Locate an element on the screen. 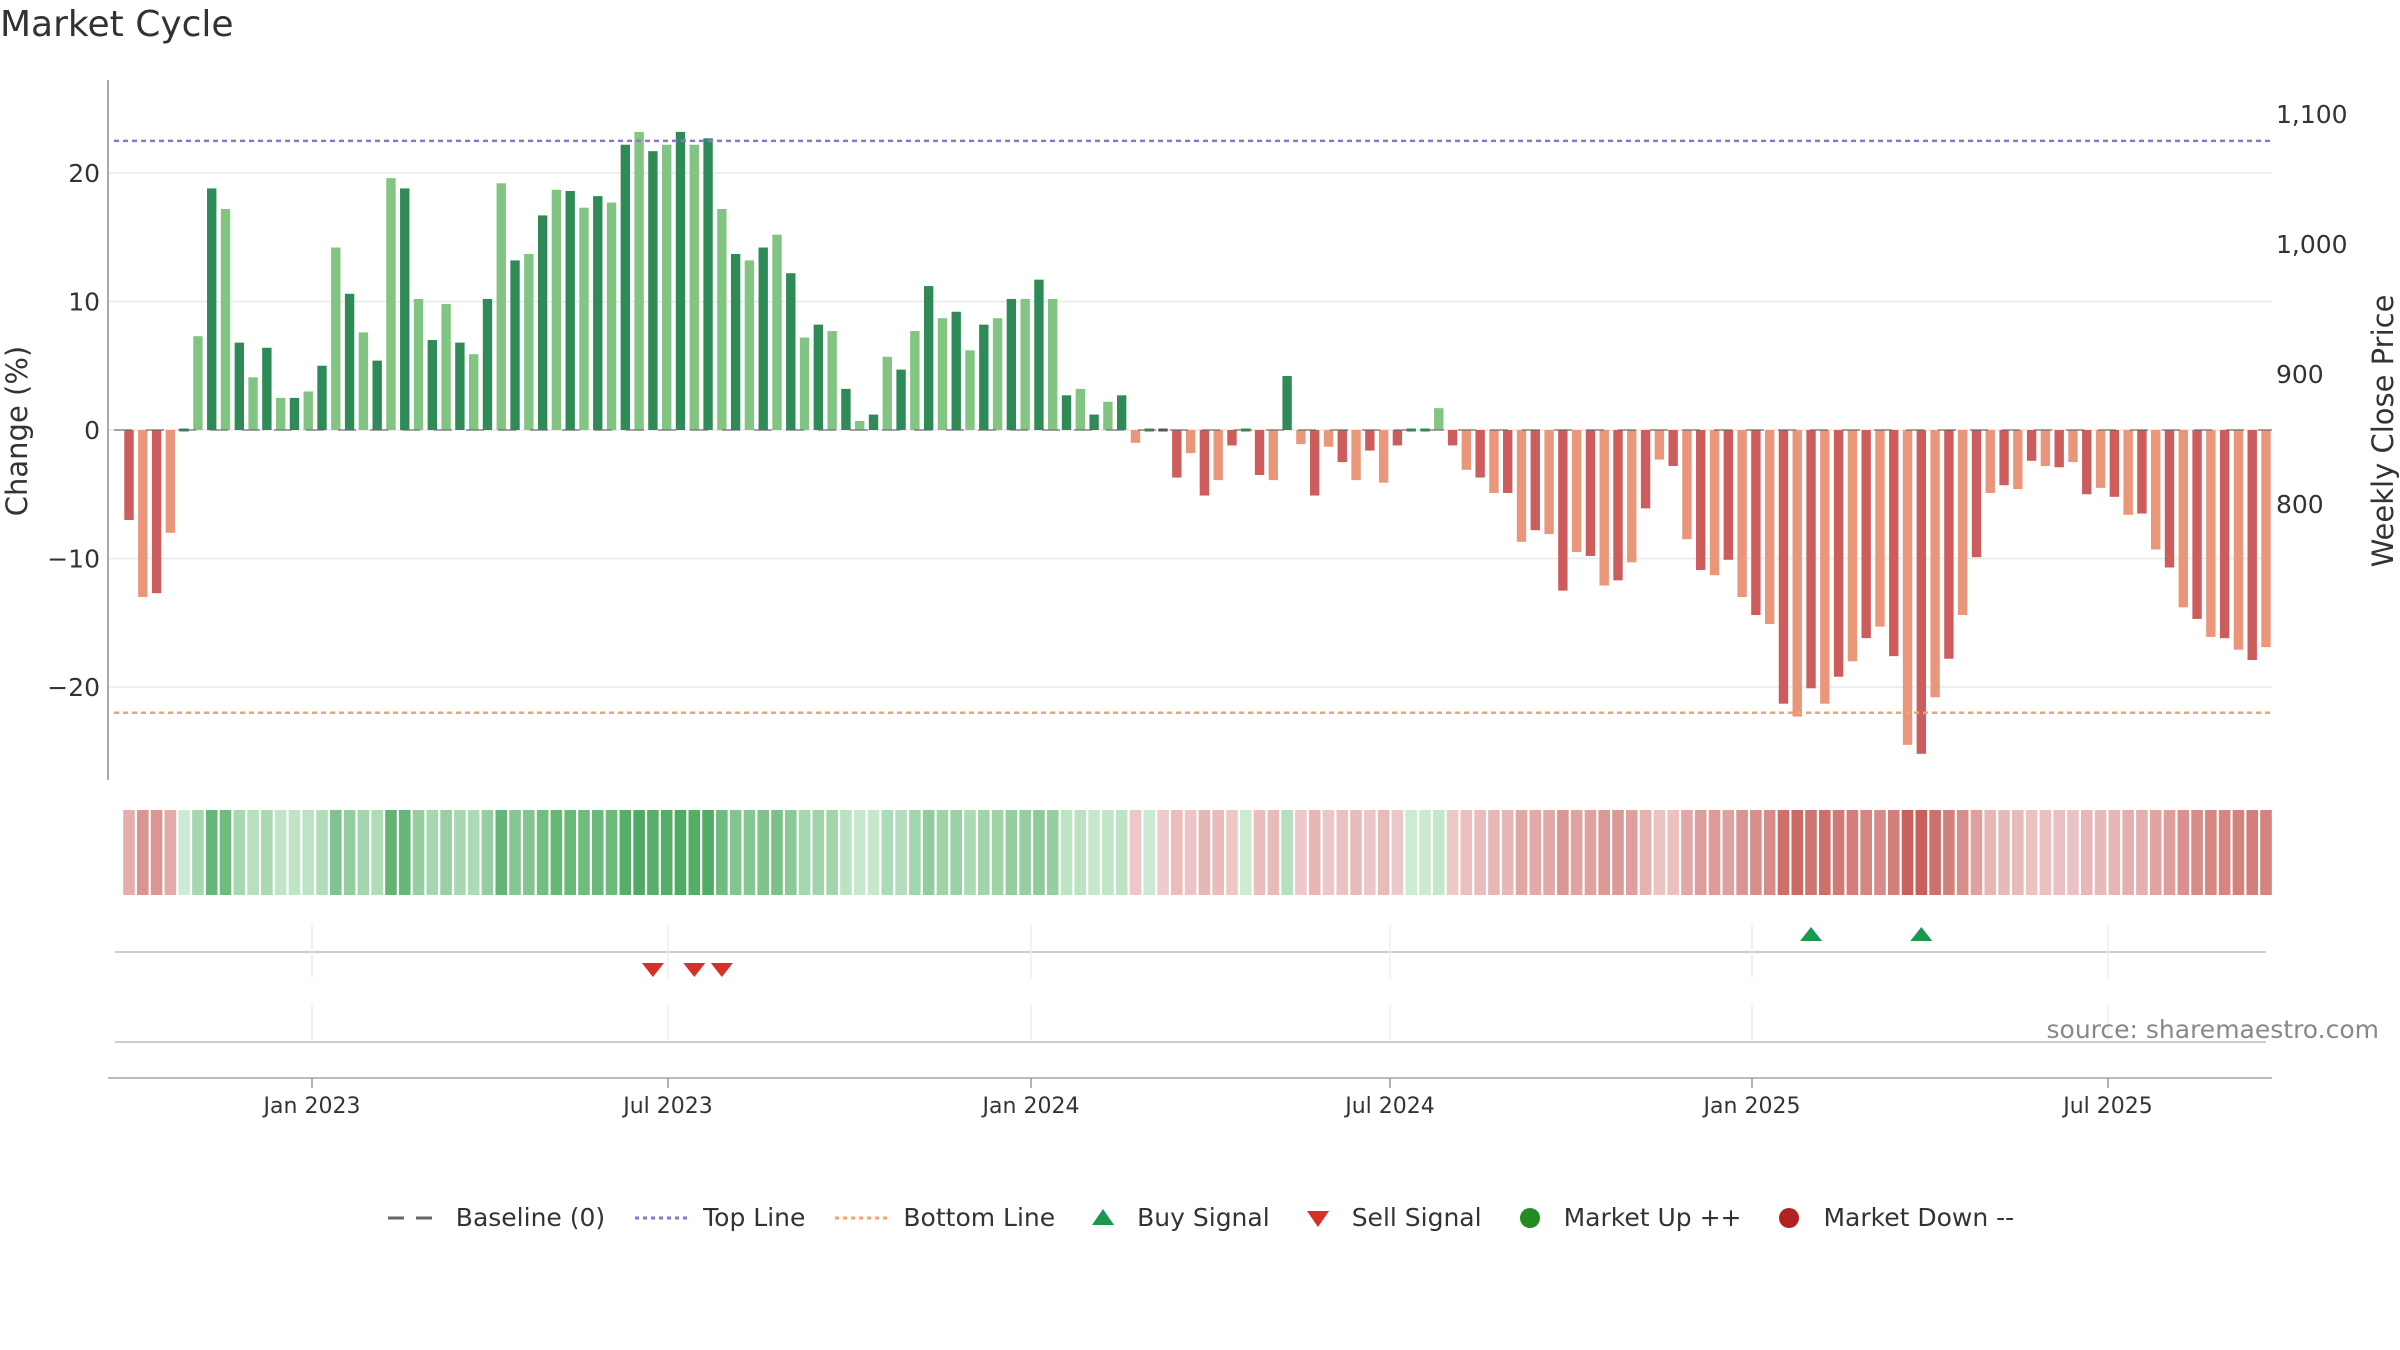 This screenshot has height=1350, width=2400. legend-sell-signal: Sell Signal is located at coordinates (1390, 1217).